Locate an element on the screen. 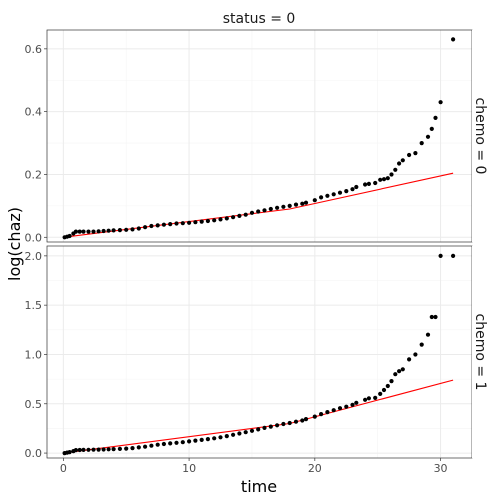 The image size is (500, 500). y-tick-label: 1.0 is located at coordinates (34, 354).